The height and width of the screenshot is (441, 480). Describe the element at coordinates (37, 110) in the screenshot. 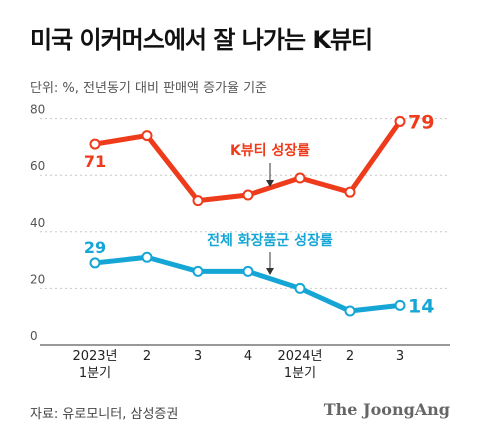

I see `y-tick-label: 80` at that location.